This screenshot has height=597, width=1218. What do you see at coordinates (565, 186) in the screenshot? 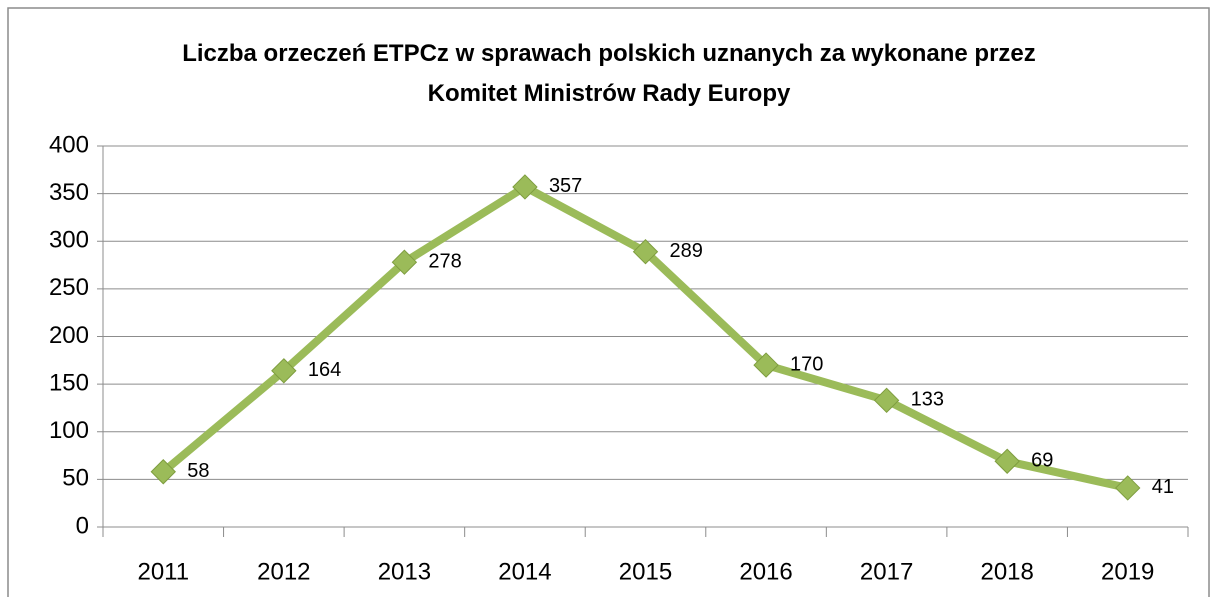
I see `data-label: 357` at bounding box center [565, 186].